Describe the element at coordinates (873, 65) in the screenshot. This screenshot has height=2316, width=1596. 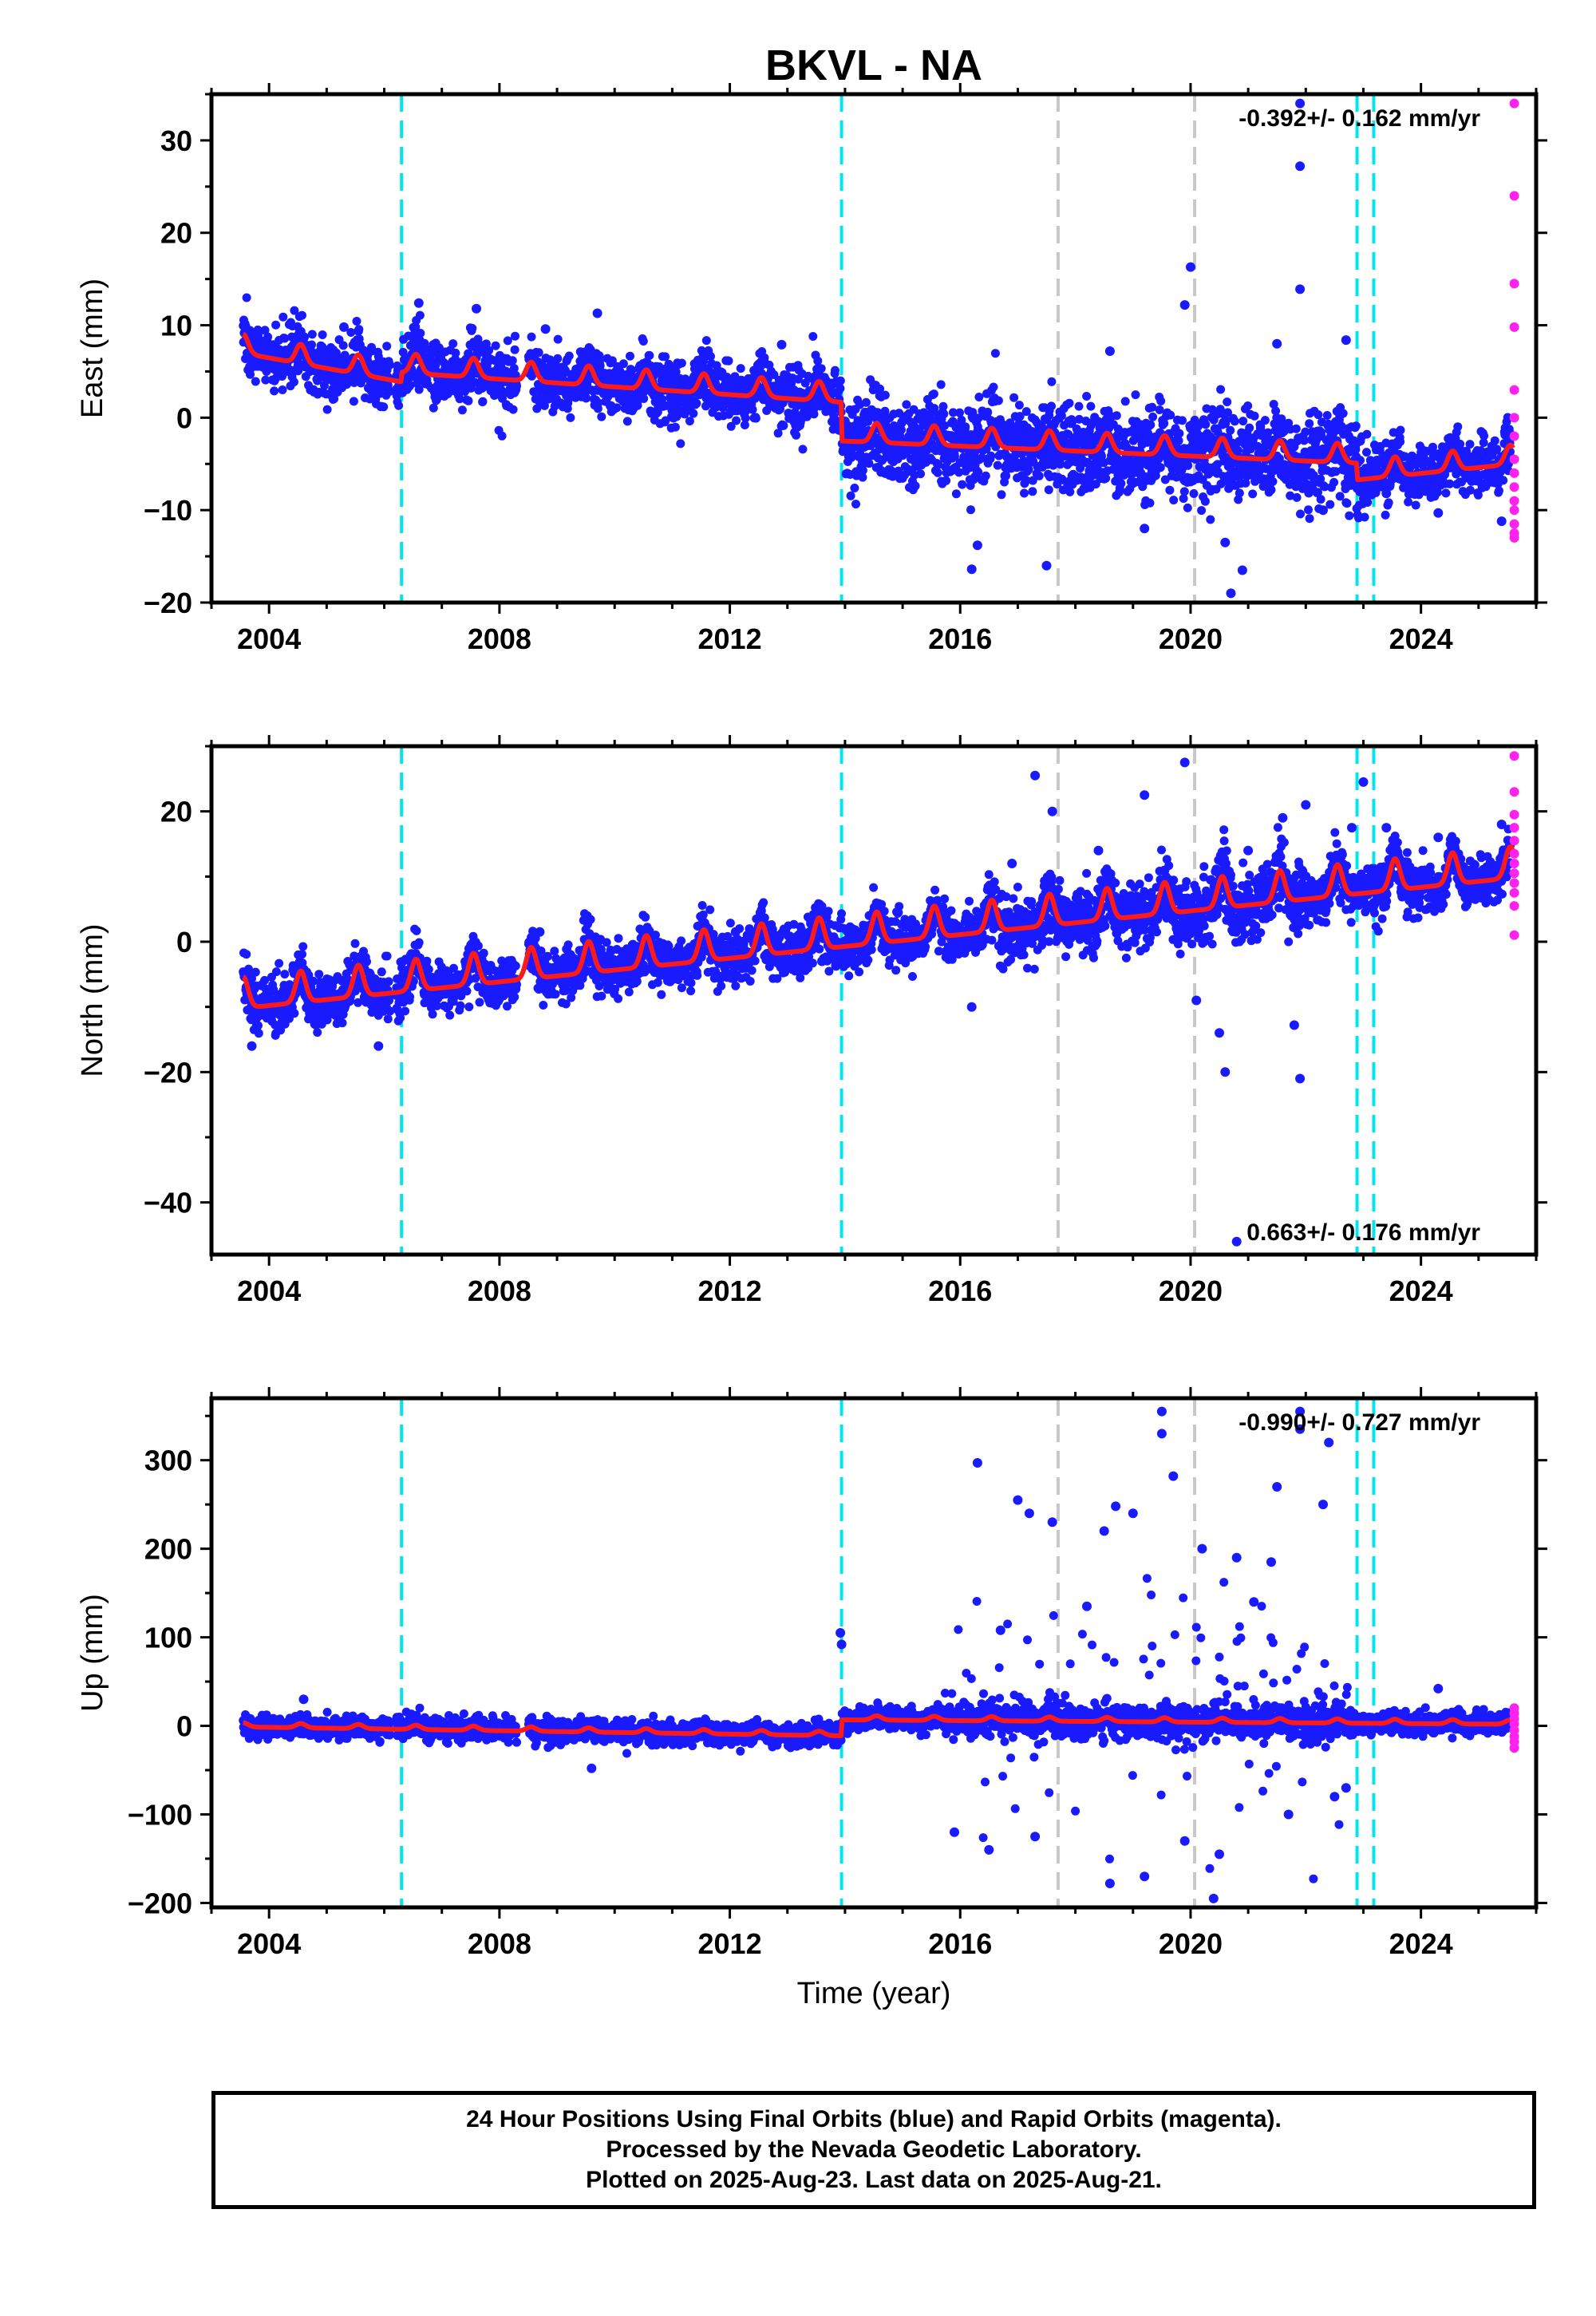
I see `figure-title: BKVL - NA` at that location.